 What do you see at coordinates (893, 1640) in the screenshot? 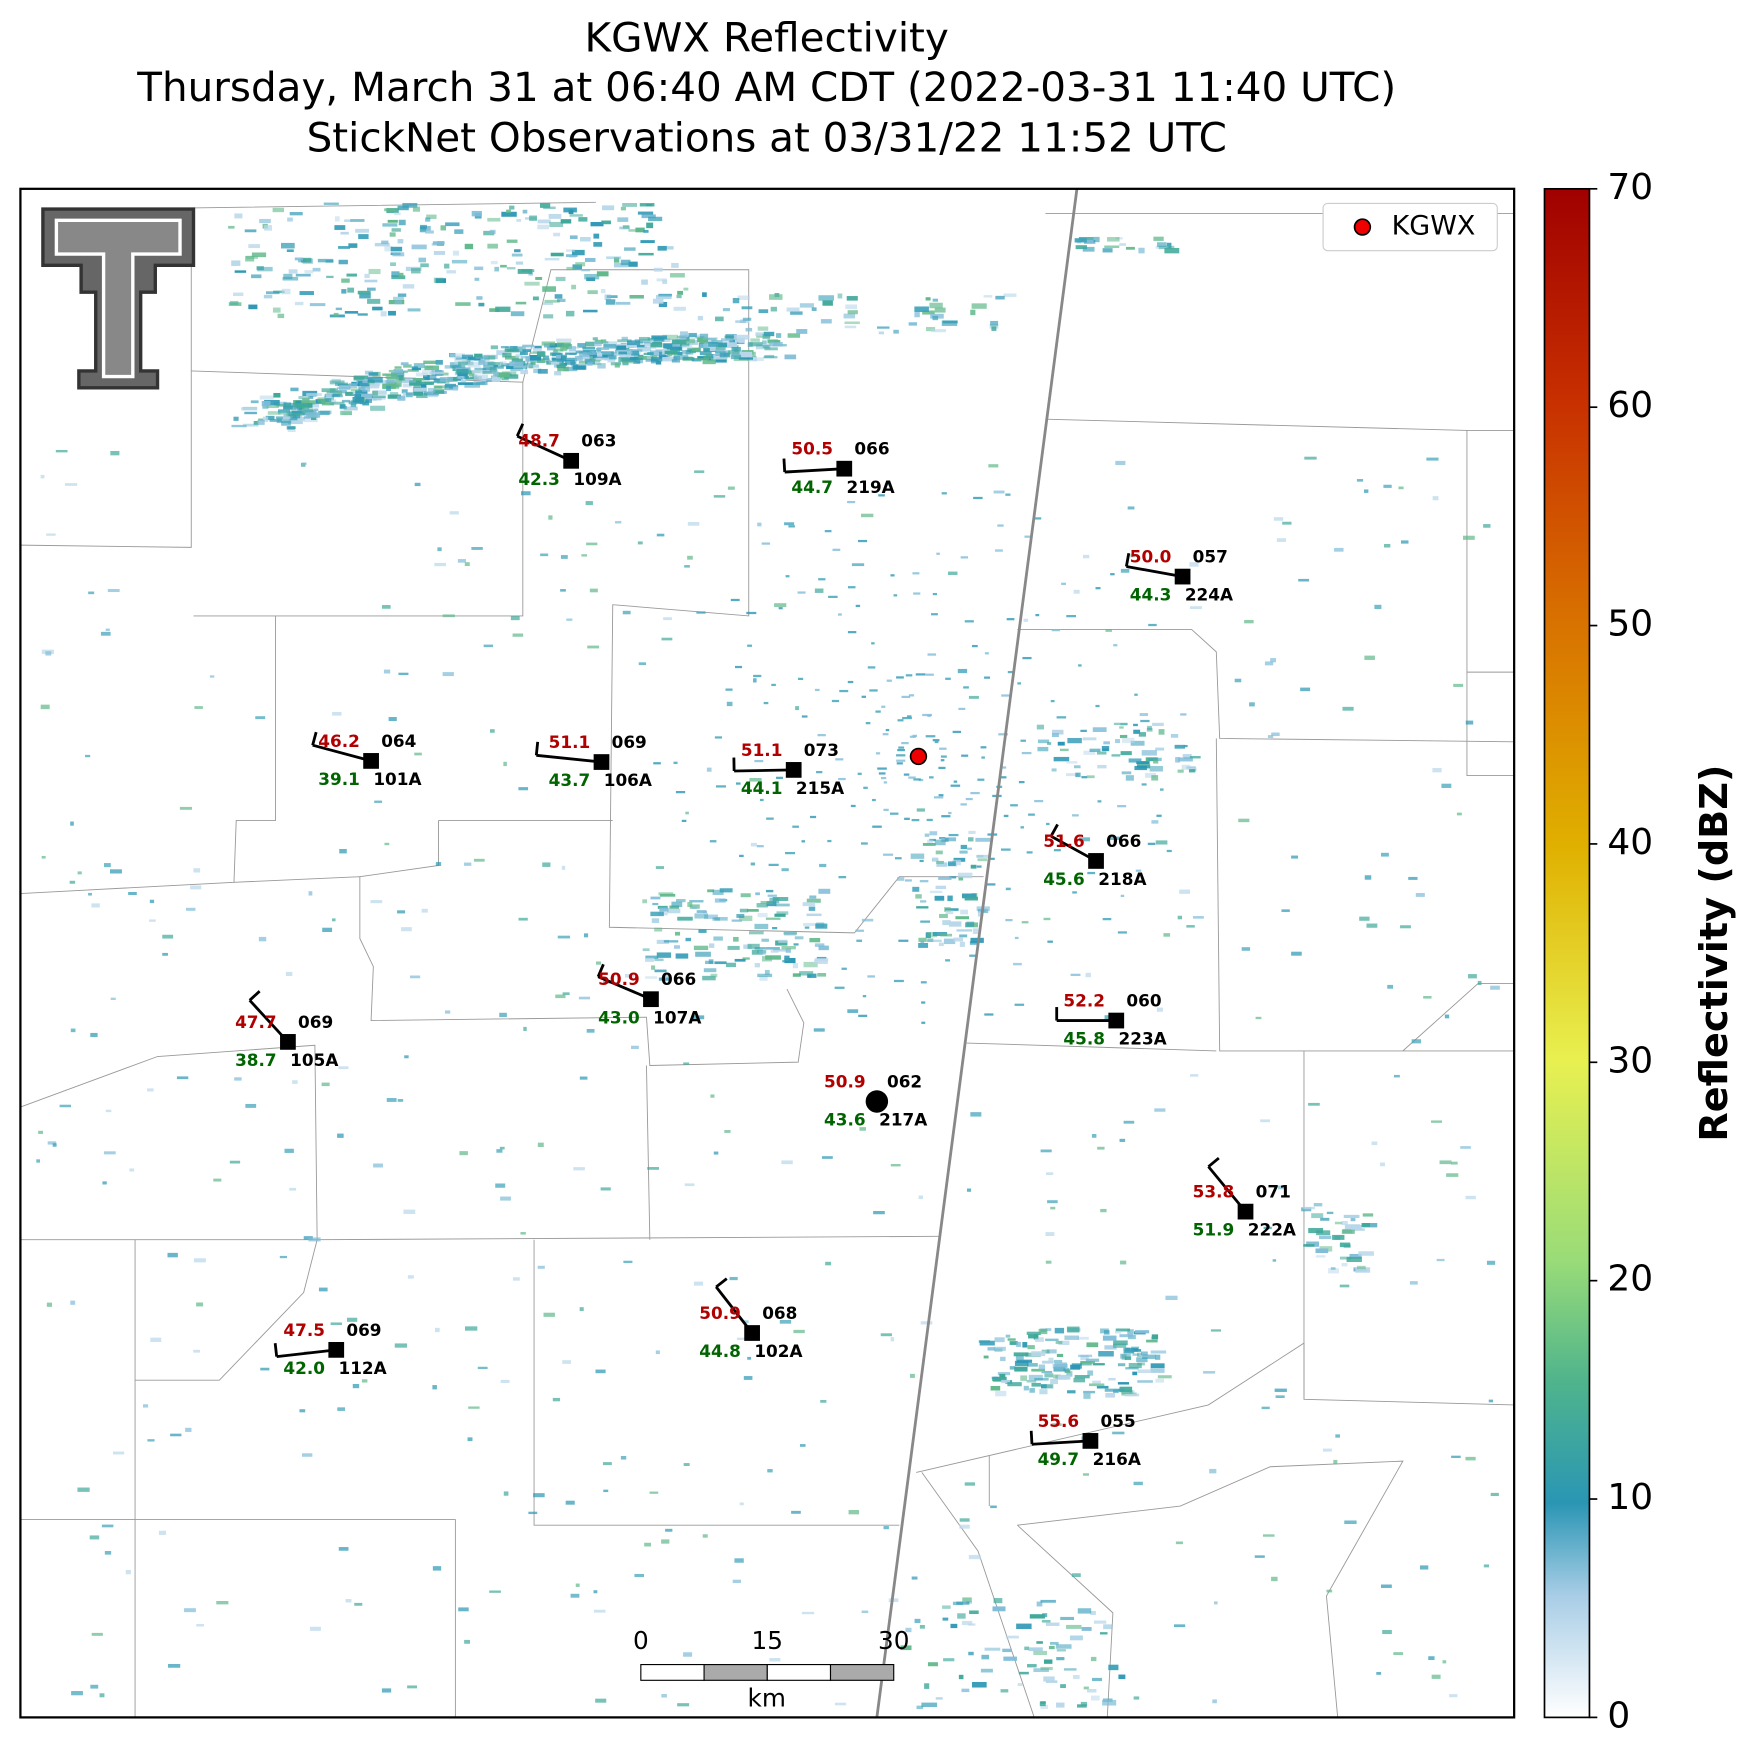
I see `scale-label: 30` at bounding box center [893, 1640].